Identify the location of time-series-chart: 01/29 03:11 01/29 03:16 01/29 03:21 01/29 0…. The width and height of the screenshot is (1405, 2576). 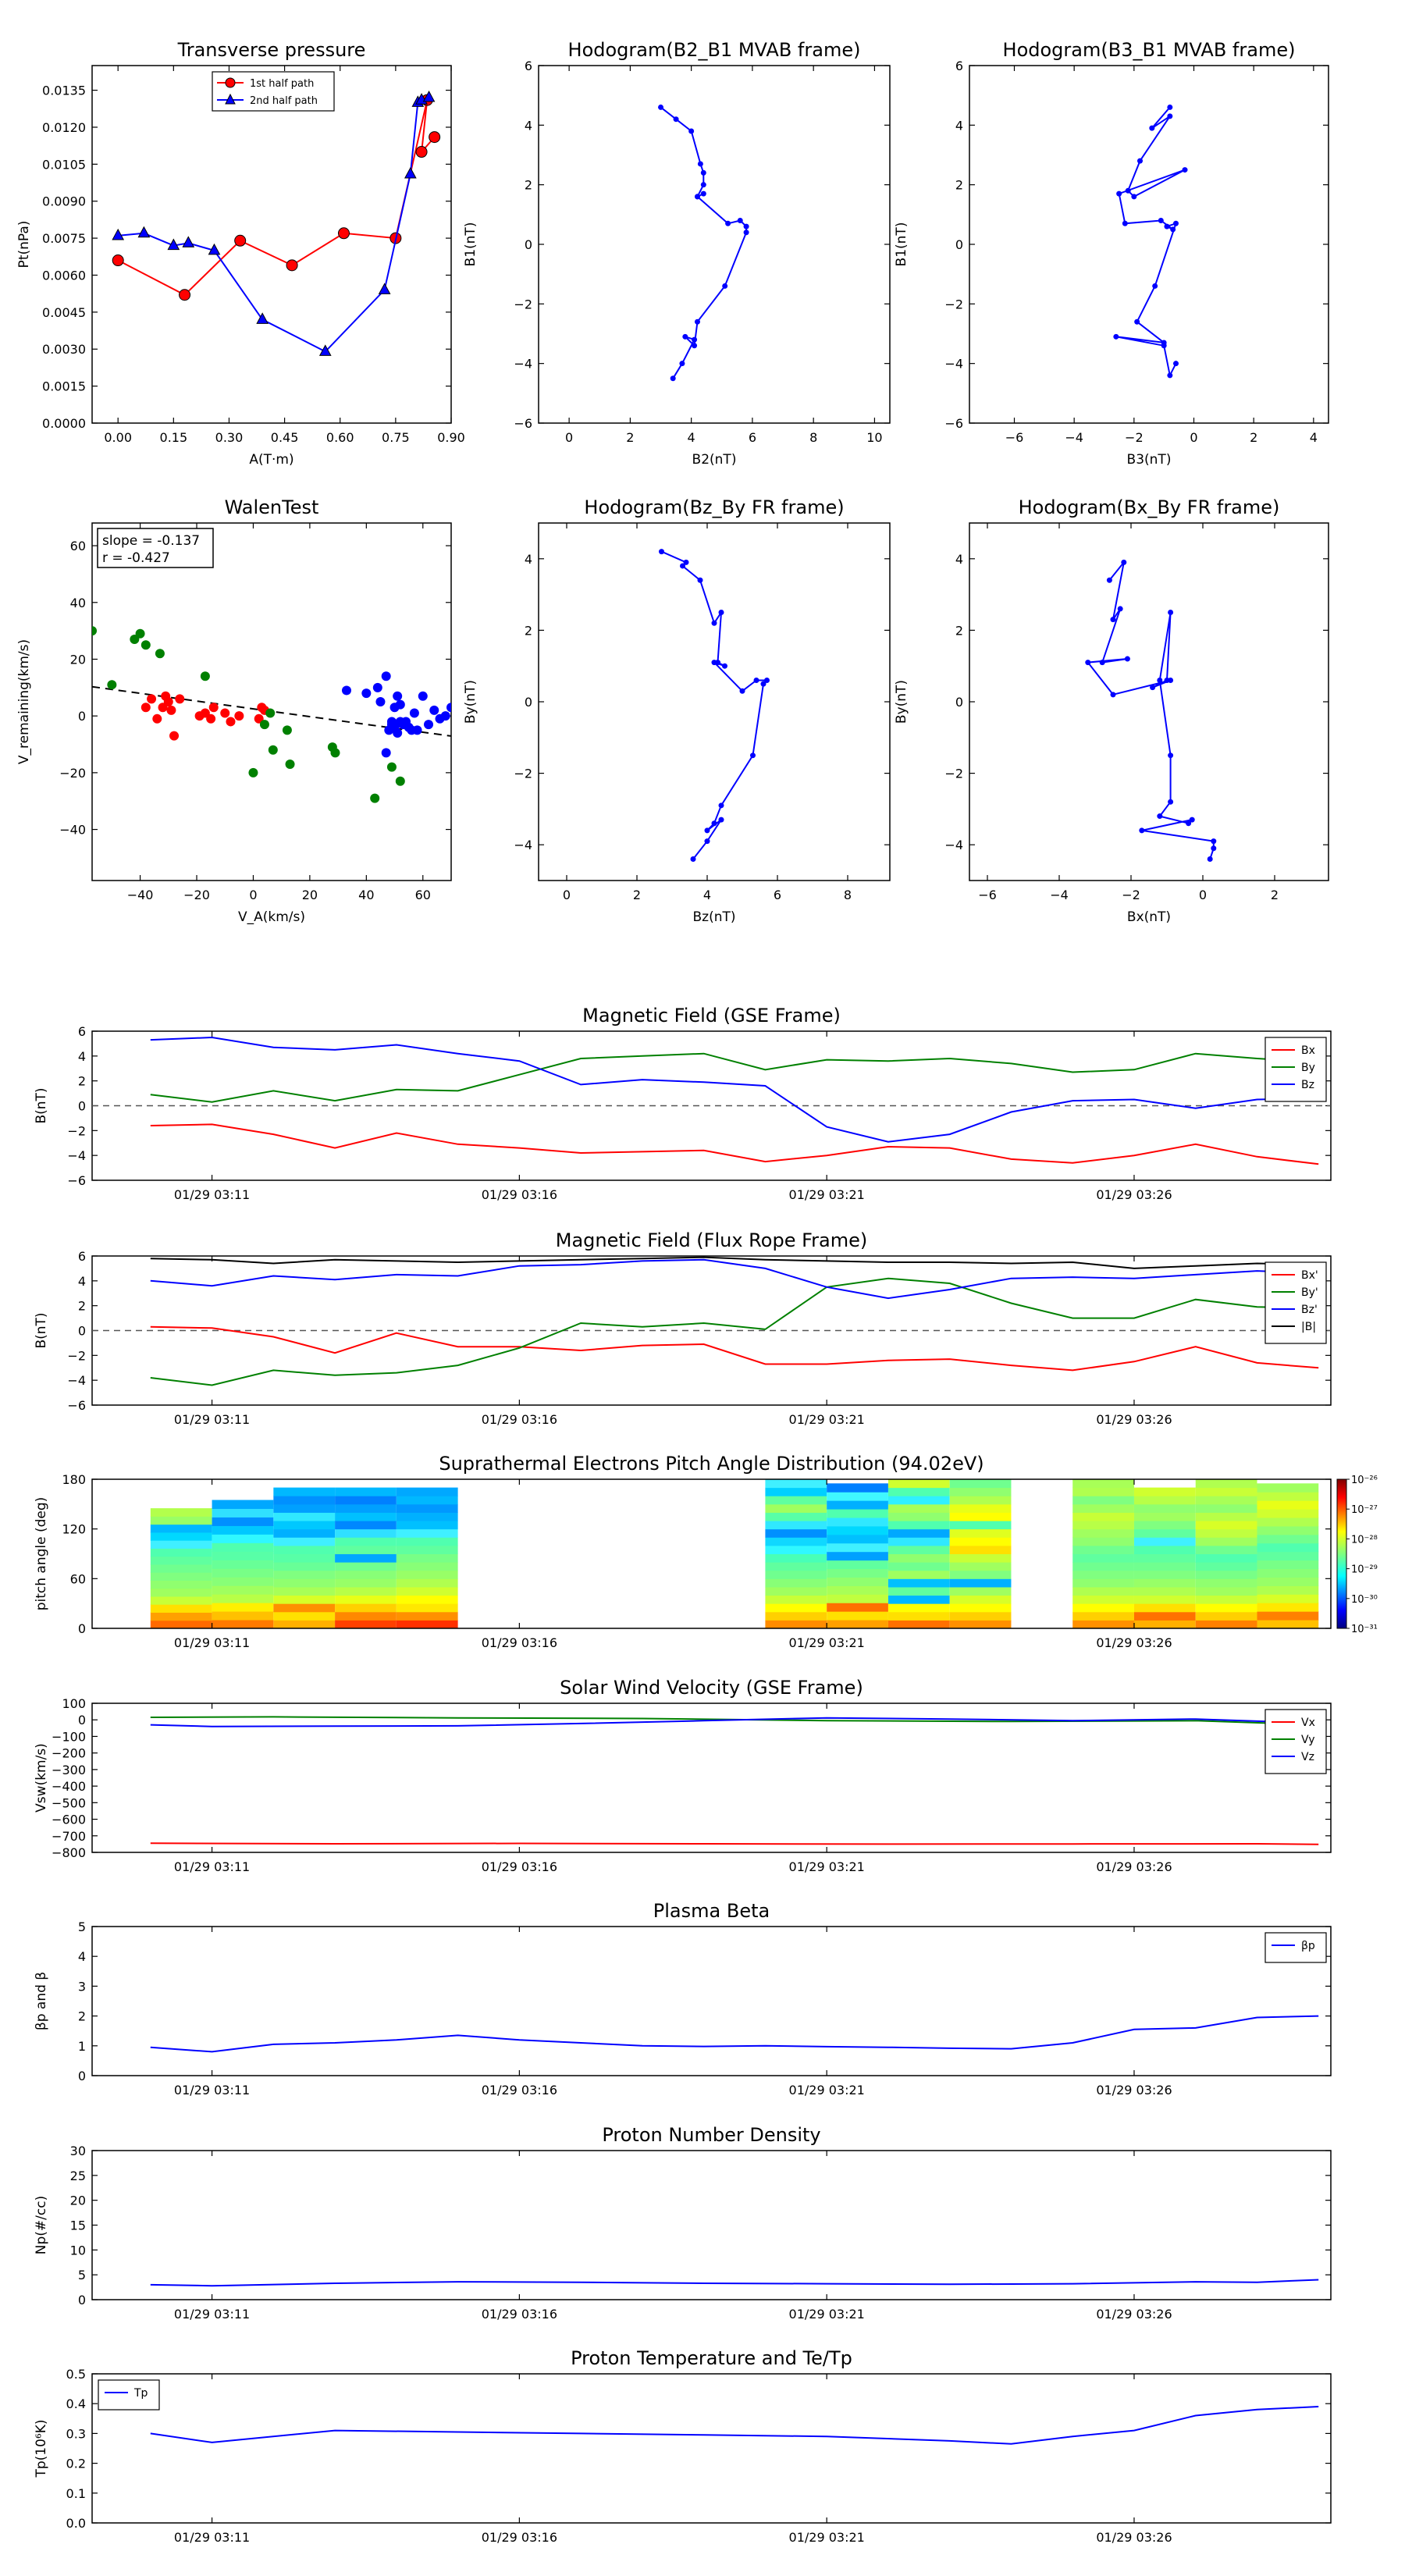
(683, 1998).